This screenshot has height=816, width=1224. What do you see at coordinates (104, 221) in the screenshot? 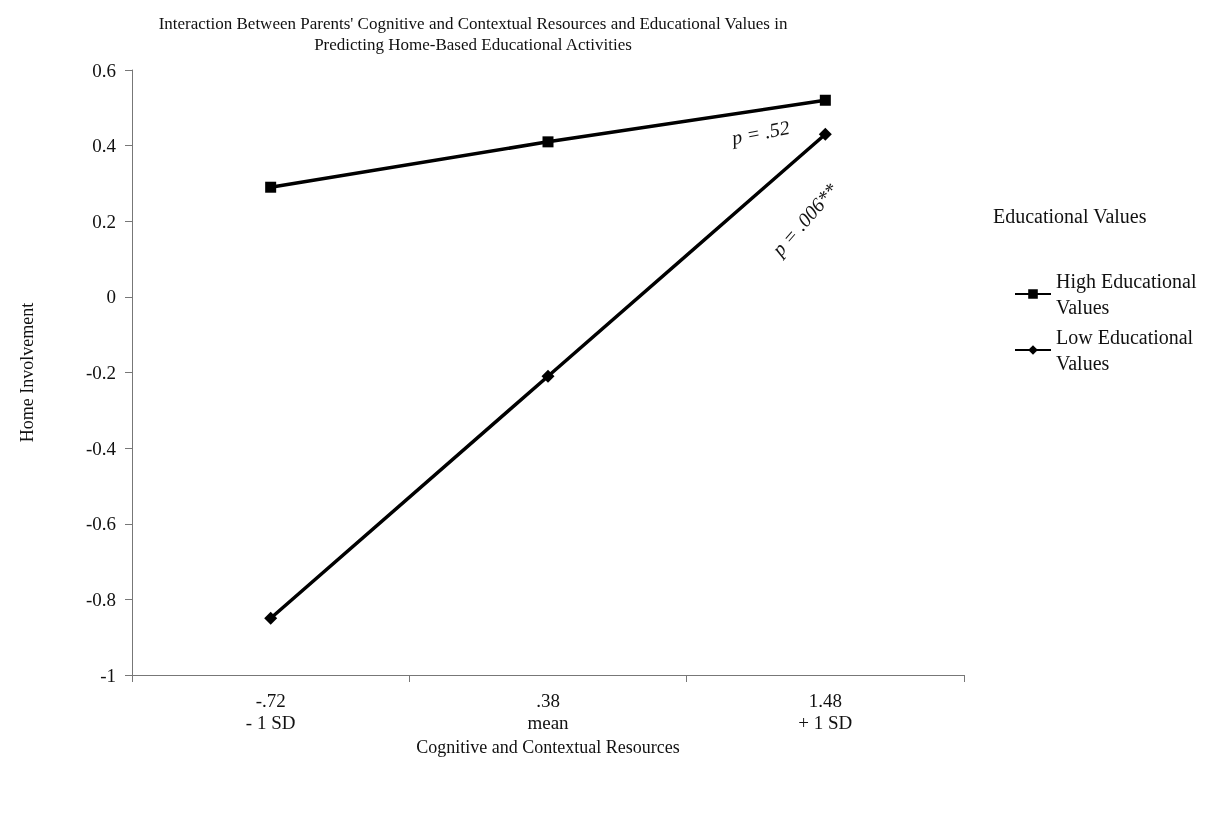
I see `y-tick-label: 0.2` at bounding box center [104, 221].